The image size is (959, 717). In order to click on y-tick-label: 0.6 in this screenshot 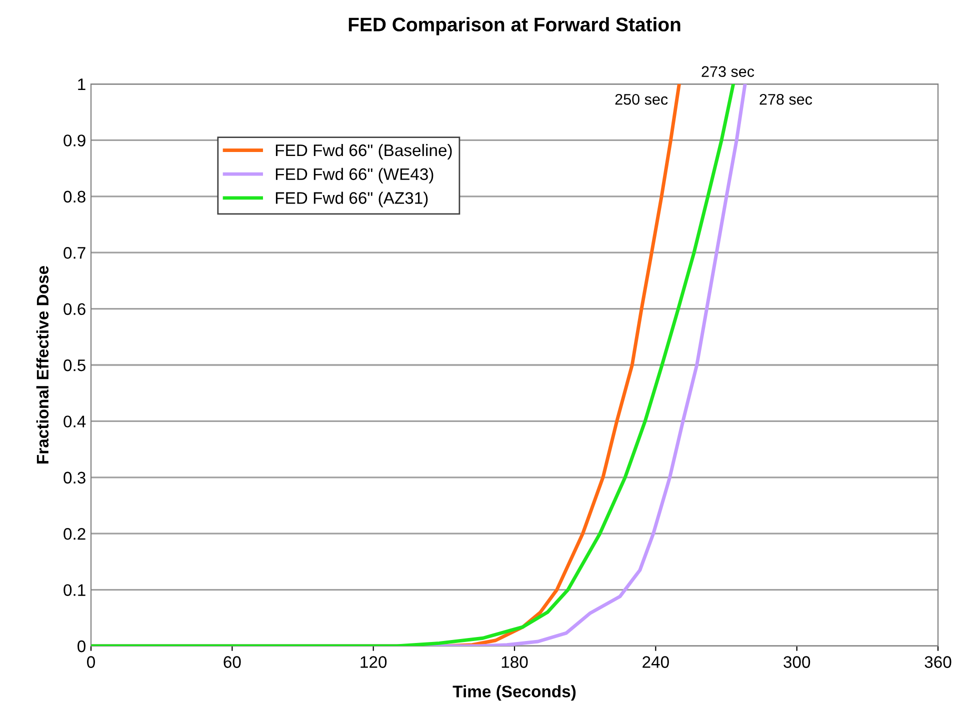, I will do `click(75, 309)`.